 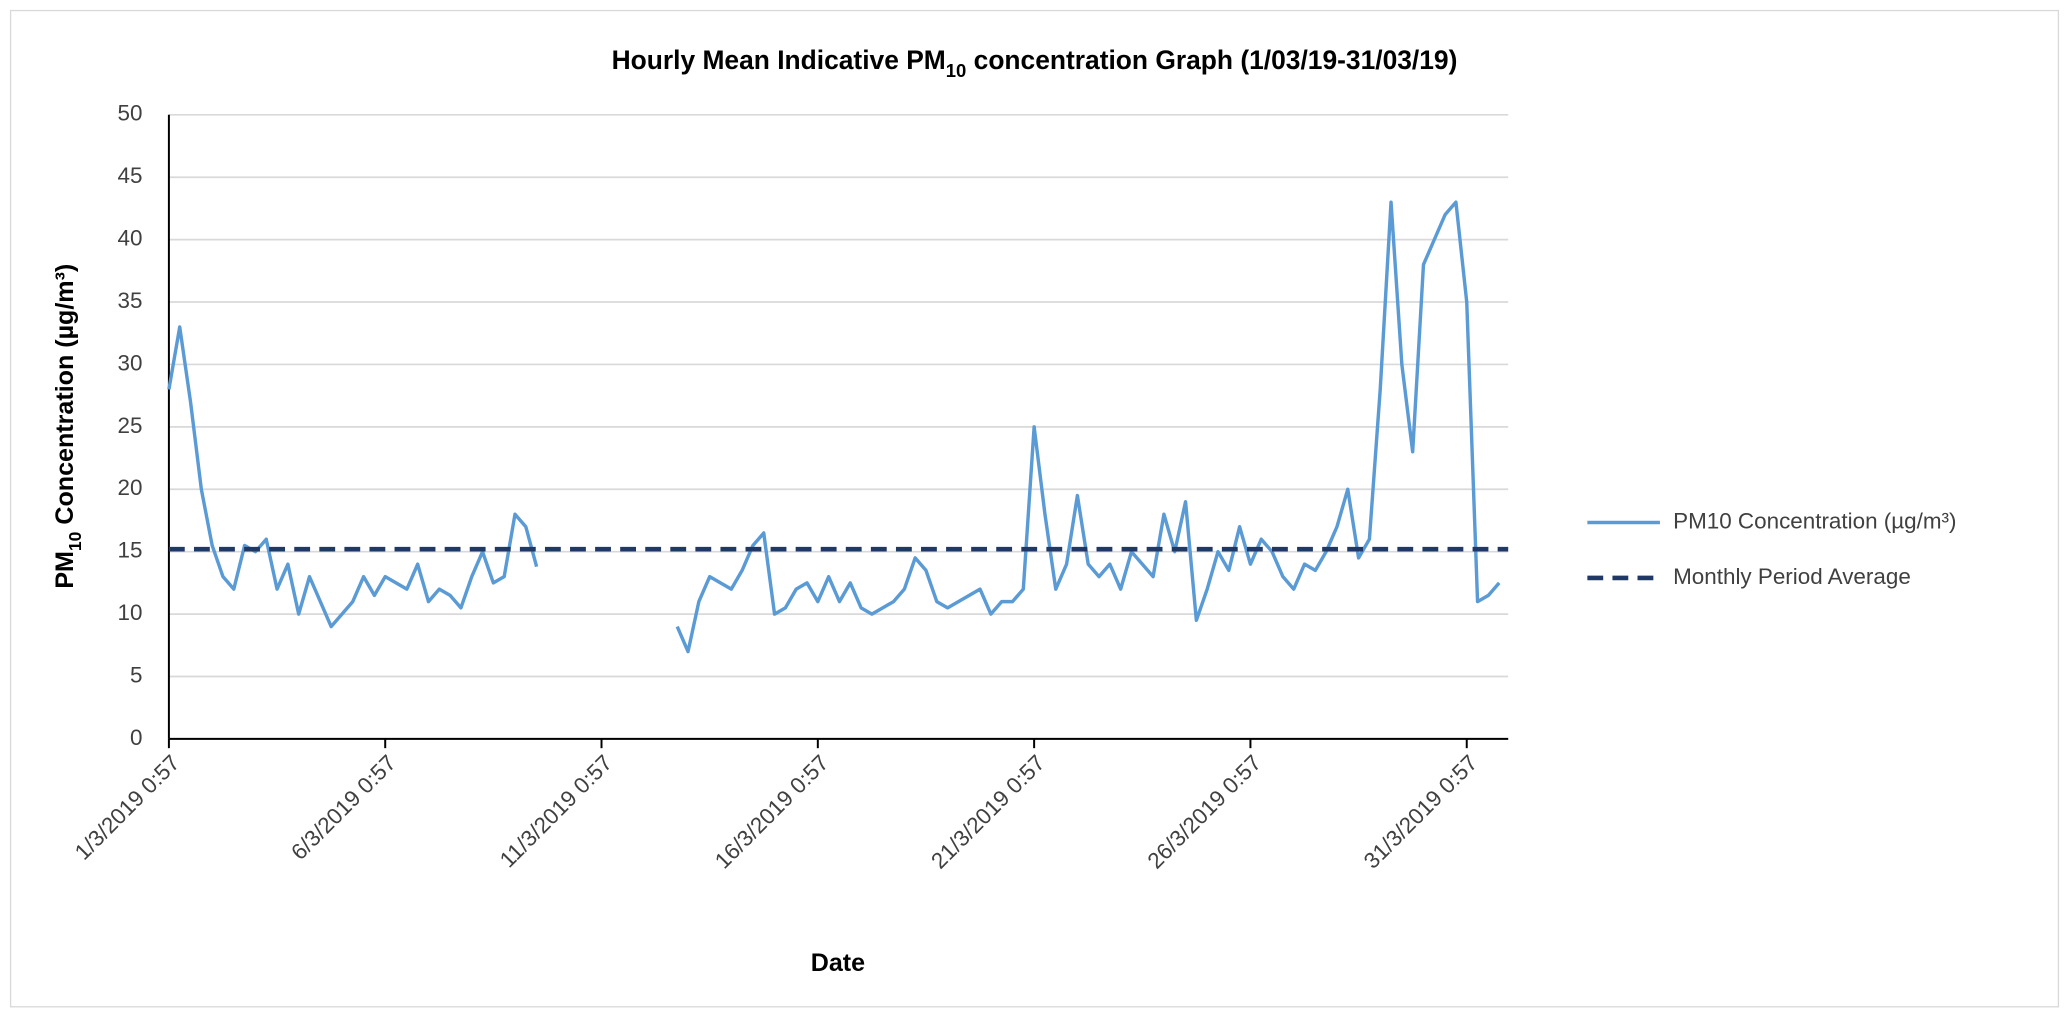 What do you see at coordinates (130, 300) in the screenshot?
I see `y-tick-label: 35` at bounding box center [130, 300].